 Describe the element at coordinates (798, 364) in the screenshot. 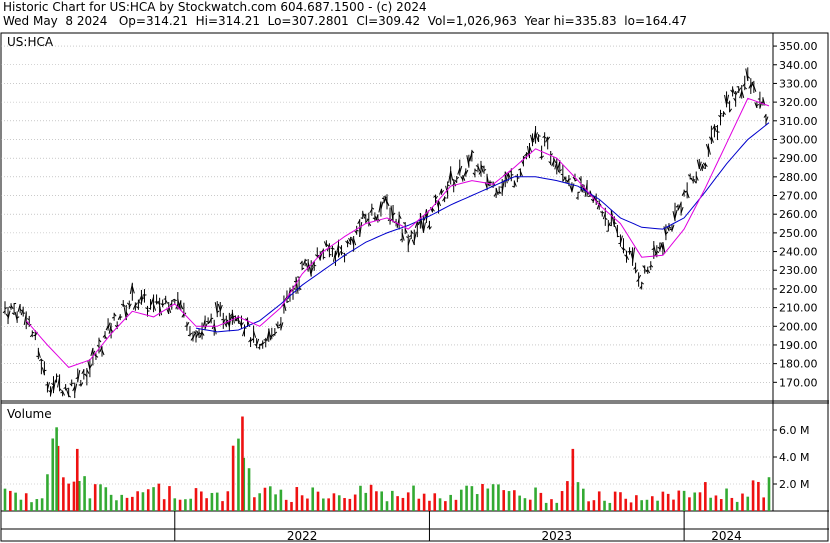

I see `price-tick-label: 180.00` at that location.